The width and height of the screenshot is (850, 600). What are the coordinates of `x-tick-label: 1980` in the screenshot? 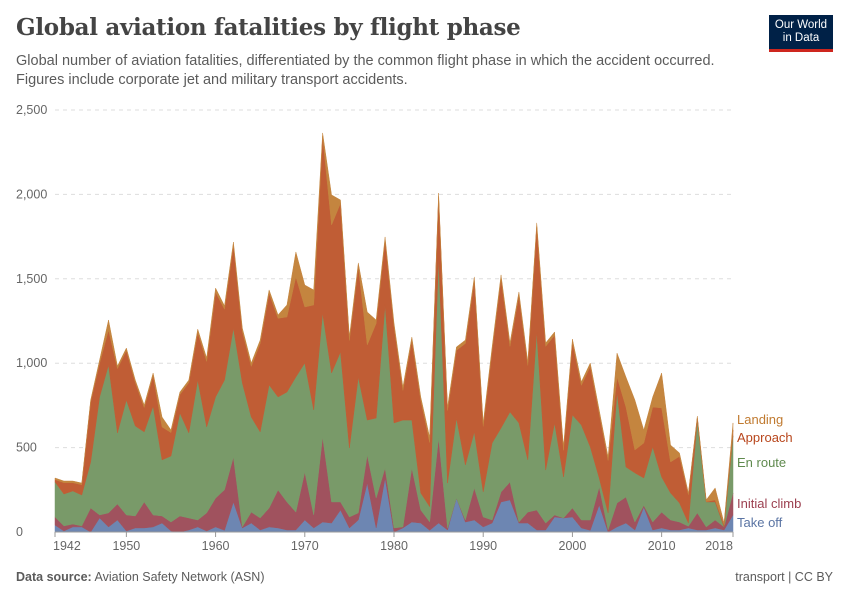 It's located at (394, 546).